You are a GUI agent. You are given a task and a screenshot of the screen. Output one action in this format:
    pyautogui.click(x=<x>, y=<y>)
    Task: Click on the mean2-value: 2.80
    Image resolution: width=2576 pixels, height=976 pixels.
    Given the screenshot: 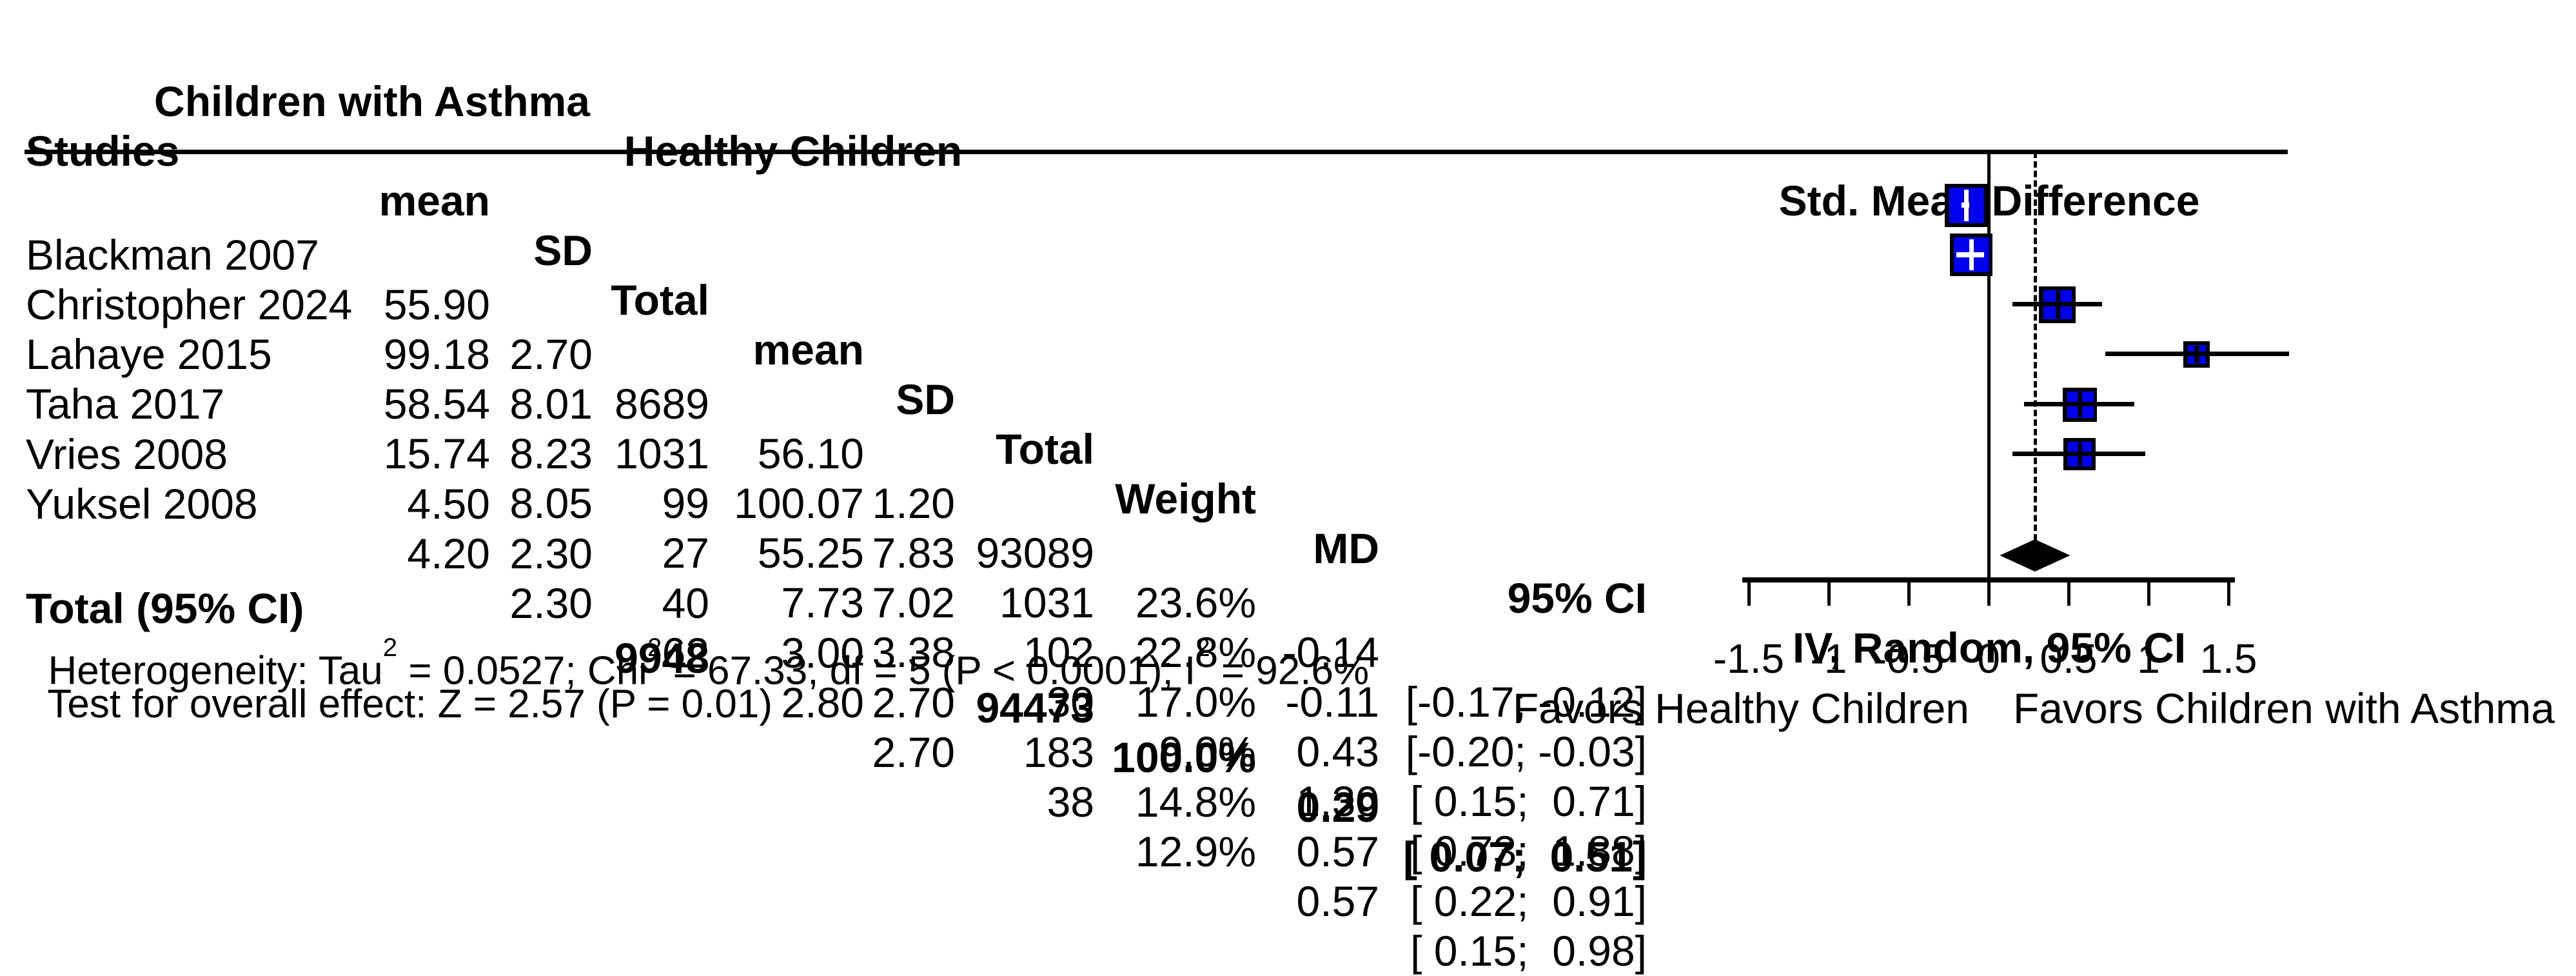 What is the action you would take?
    pyautogui.click(x=823, y=702)
    